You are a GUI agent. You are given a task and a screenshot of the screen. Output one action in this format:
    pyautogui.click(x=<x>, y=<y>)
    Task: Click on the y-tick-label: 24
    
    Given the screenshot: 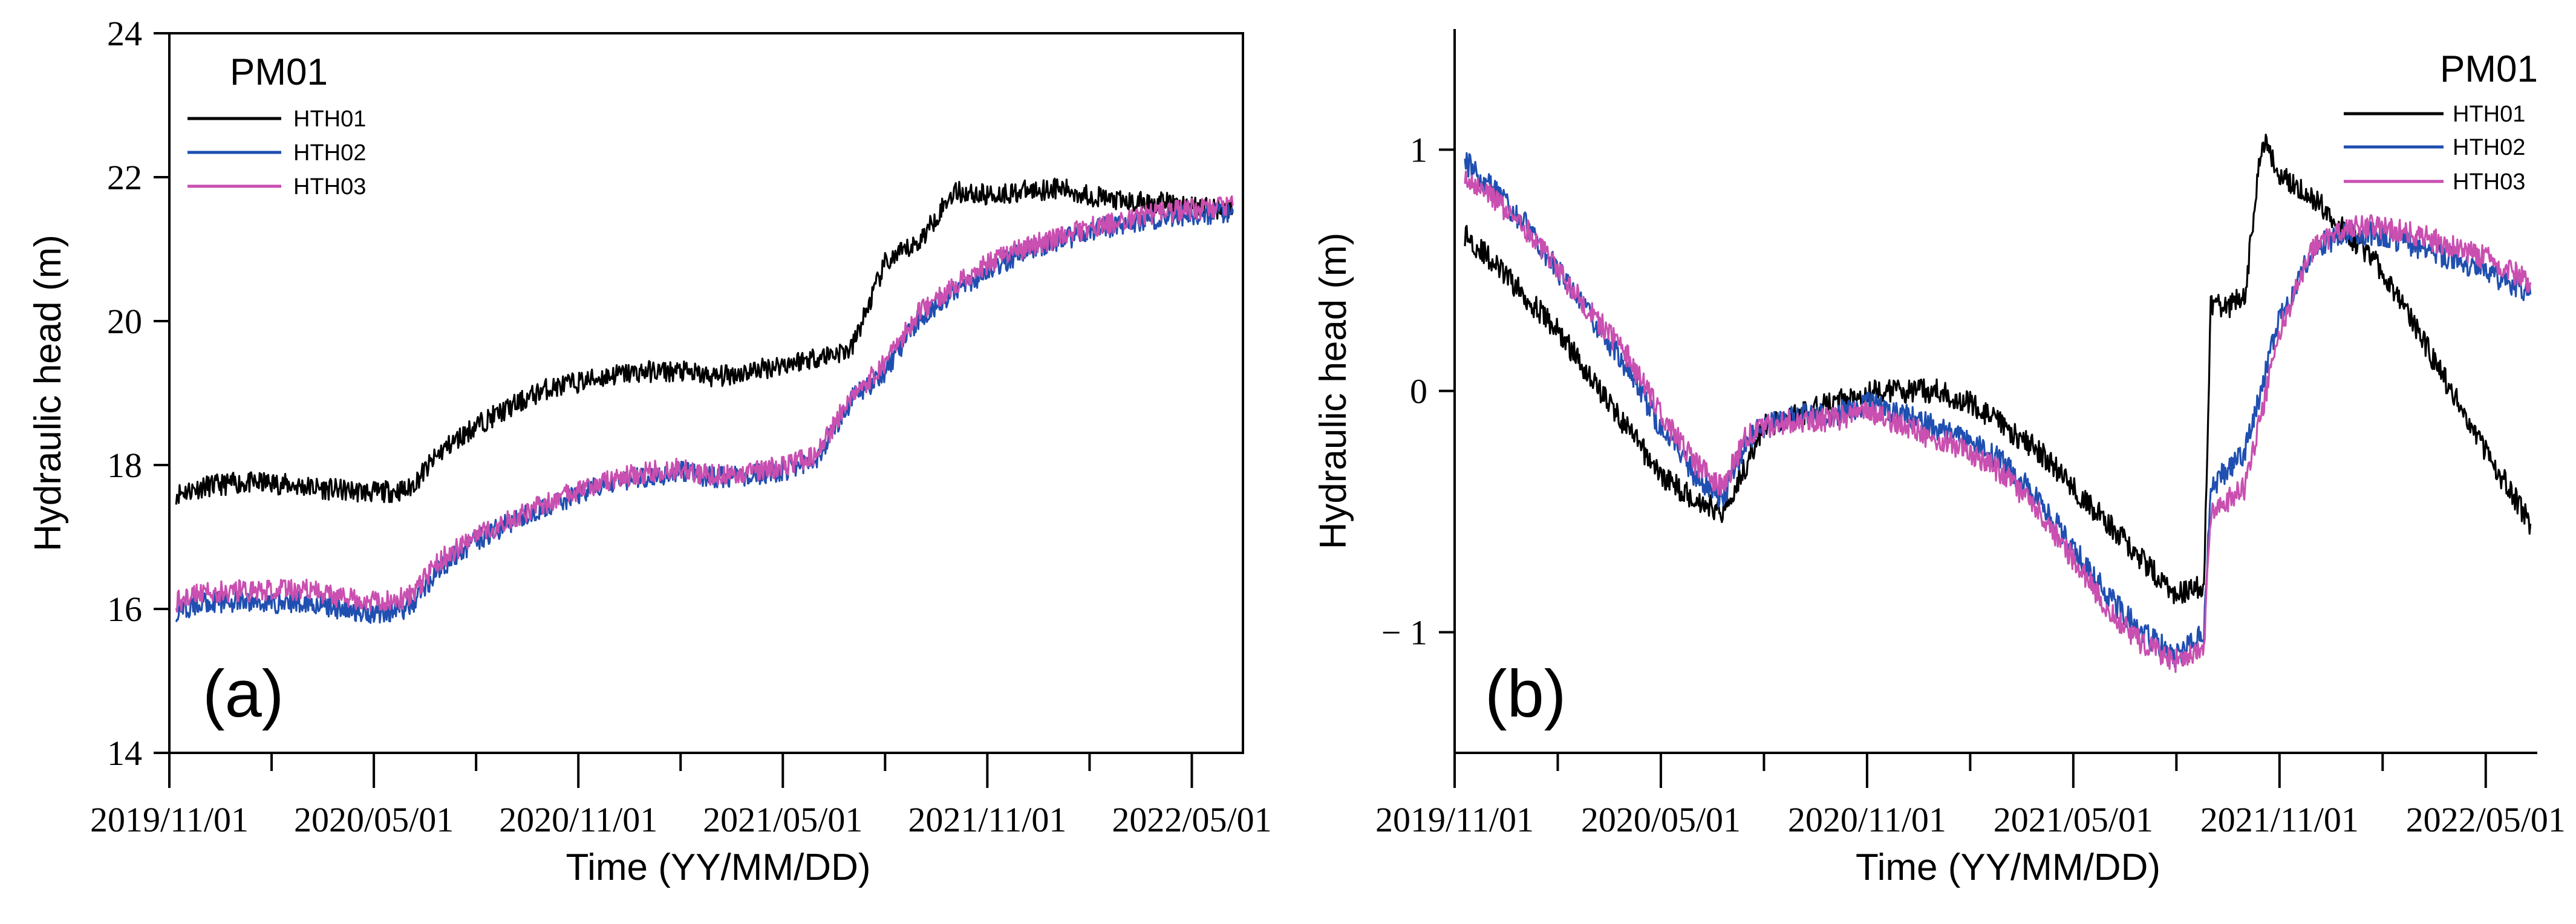 What is the action you would take?
    pyautogui.click(x=124, y=33)
    